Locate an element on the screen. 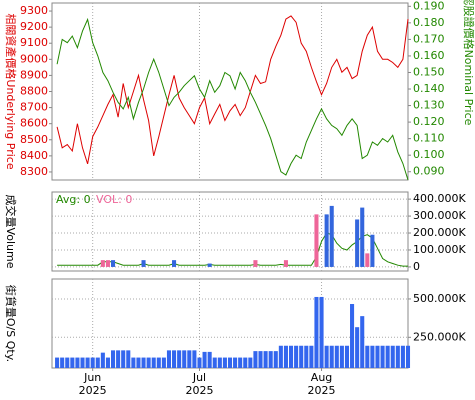 This screenshot has width=475, height=400. y2-tick-label: 0.160 is located at coordinates (429, 55).